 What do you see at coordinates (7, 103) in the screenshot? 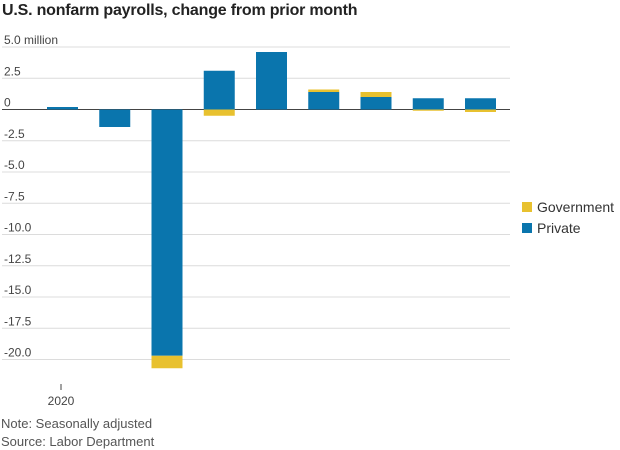
I see `y-tick-label: 0` at bounding box center [7, 103].